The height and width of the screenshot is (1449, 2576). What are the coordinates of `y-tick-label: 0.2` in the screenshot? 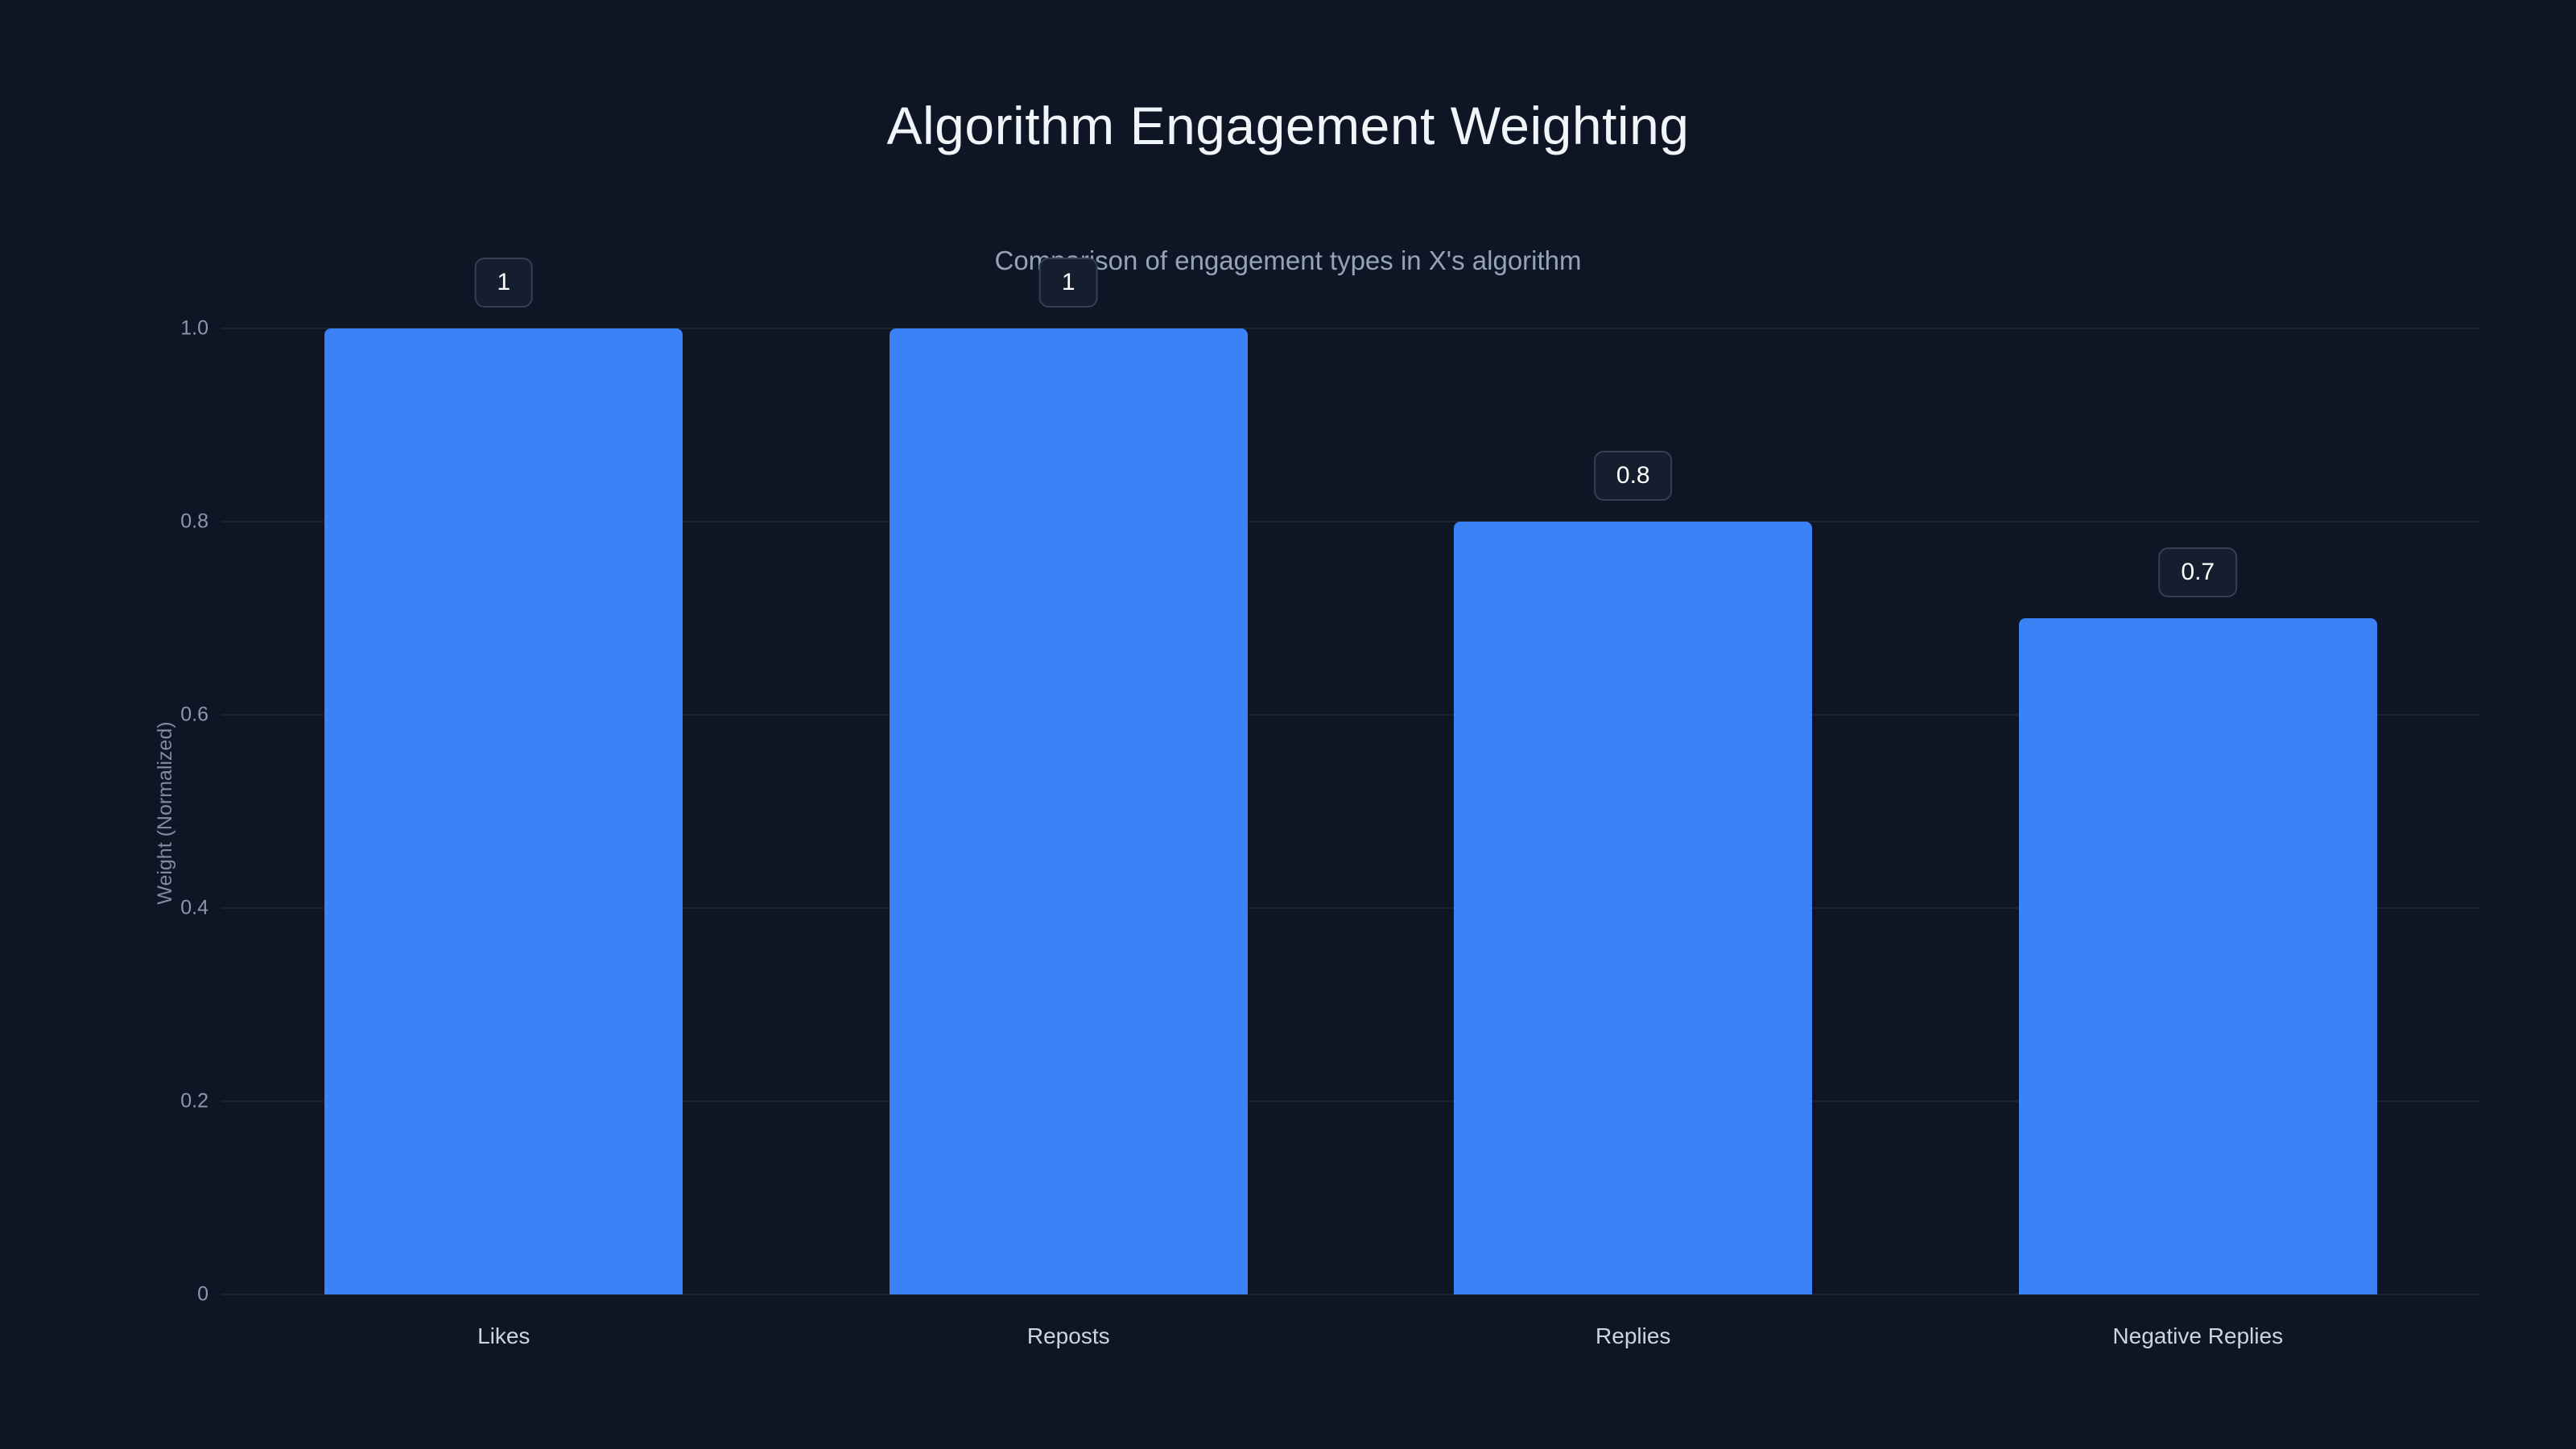 It's located at (194, 1101).